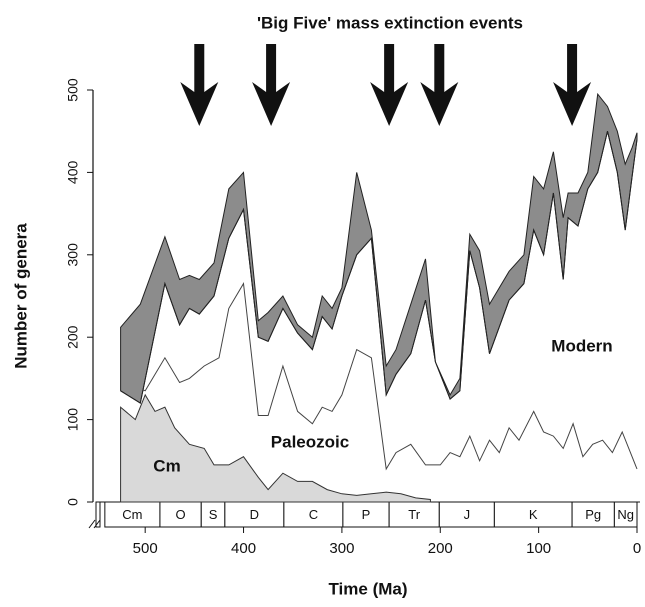 This screenshot has width=645, height=607. Describe the element at coordinates (637, 548) in the screenshot. I see `x-tick-label: 0` at that location.